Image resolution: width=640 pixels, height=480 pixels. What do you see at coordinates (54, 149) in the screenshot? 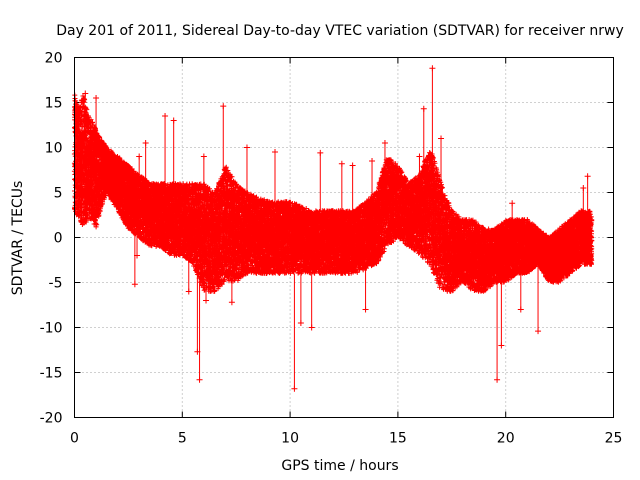
I see `y-tick-label: 10` at bounding box center [54, 149].